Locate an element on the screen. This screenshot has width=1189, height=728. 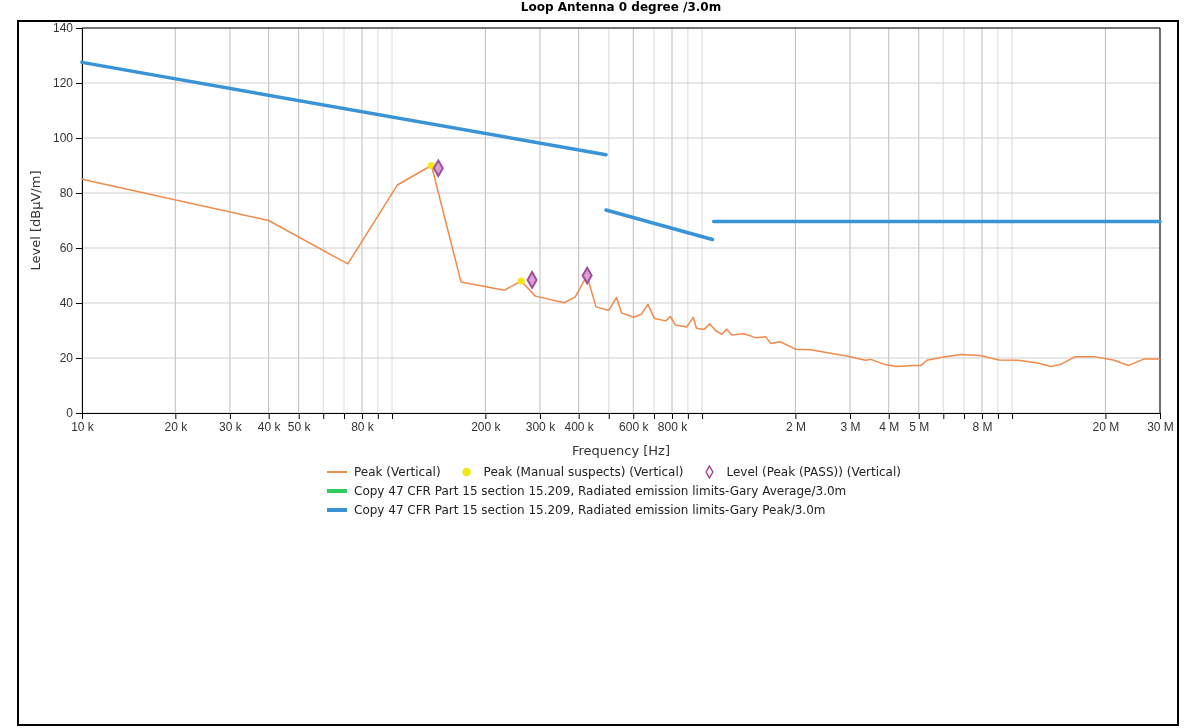
y-axis-title: Level [dBµV/m] is located at coordinates (35, 220).